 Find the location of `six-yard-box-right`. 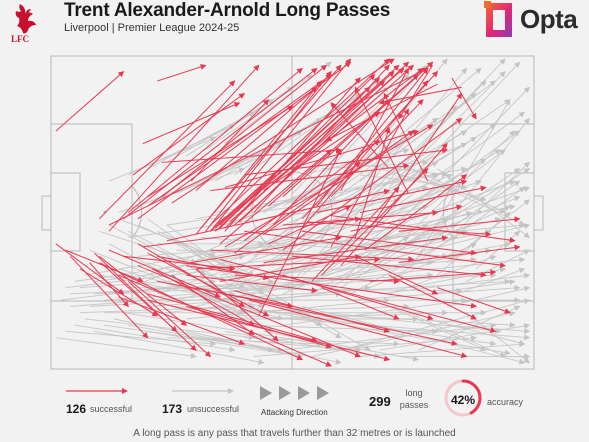

six-yard-box-right is located at coordinates (519, 212).